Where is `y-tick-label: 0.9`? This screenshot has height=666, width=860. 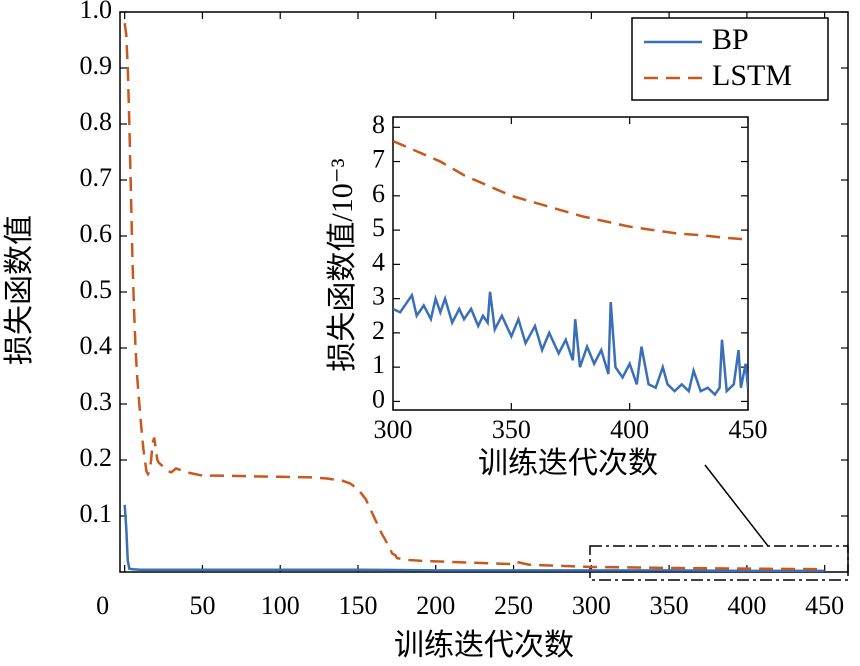 y-tick-label: 0.9 is located at coordinates (96, 65).